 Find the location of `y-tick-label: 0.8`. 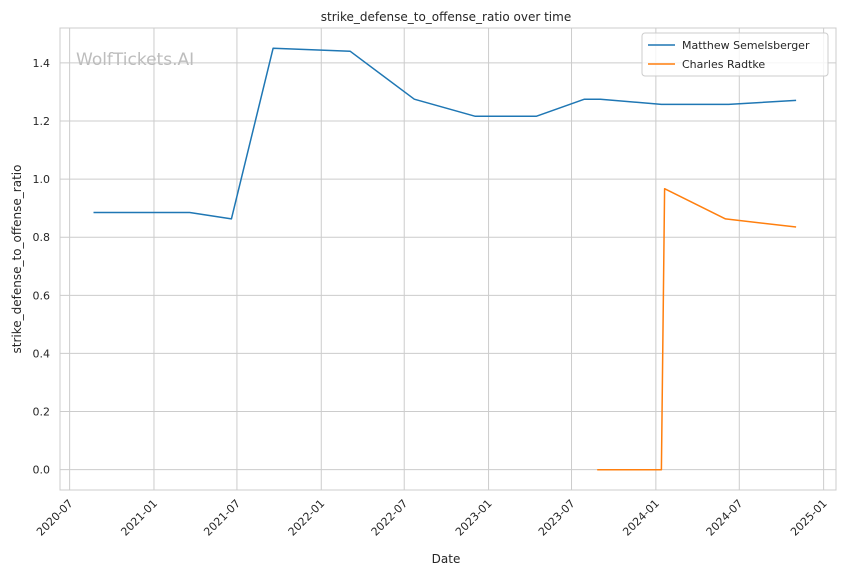

y-tick-label: 0.8 is located at coordinates (42, 237).